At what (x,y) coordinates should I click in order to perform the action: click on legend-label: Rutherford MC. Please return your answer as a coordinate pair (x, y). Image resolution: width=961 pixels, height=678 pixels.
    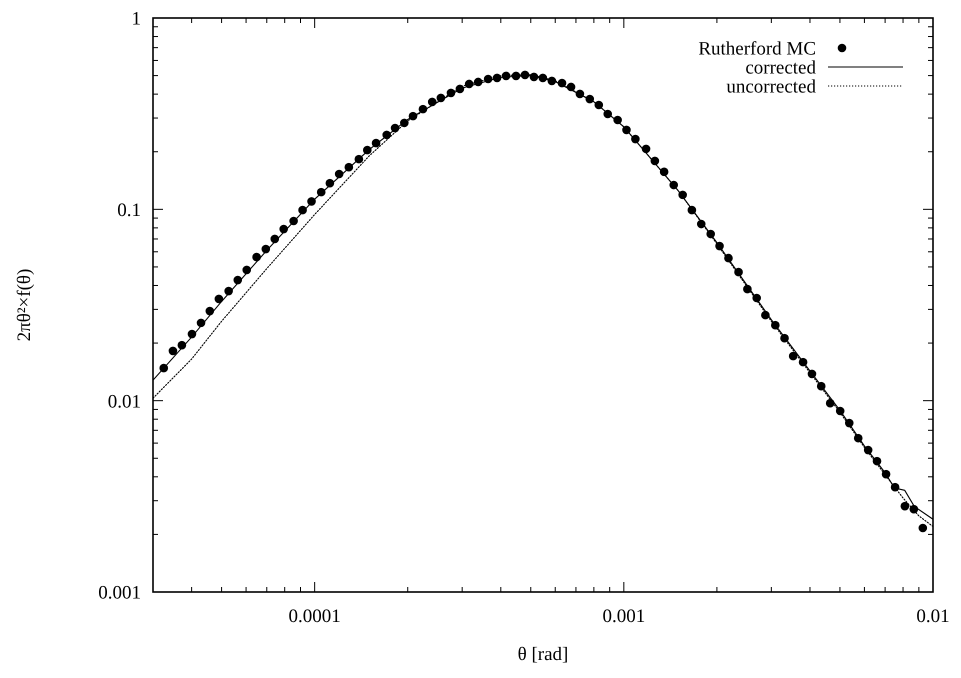
    Looking at the image, I should click on (757, 49).